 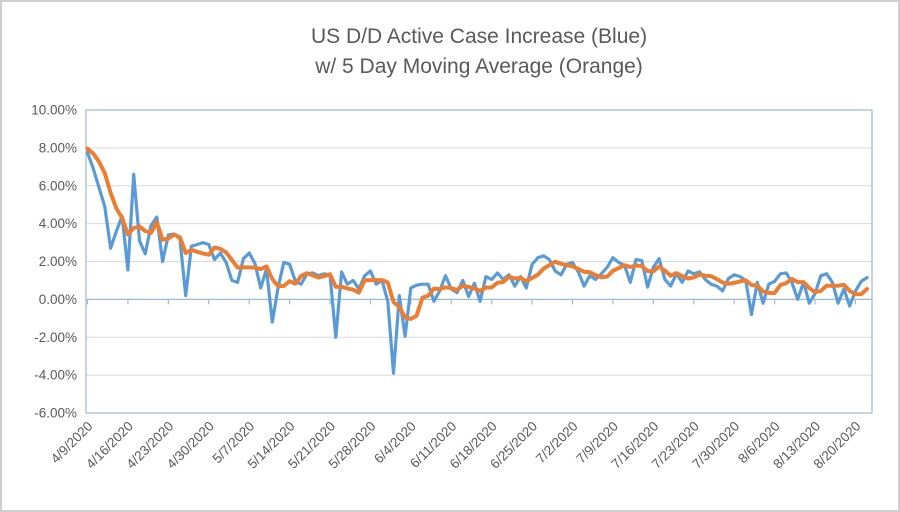 What do you see at coordinates (557, 443) in the screenshot?
I see `x-axis-label: 7/2/2020` at bounding box center [557, 443].